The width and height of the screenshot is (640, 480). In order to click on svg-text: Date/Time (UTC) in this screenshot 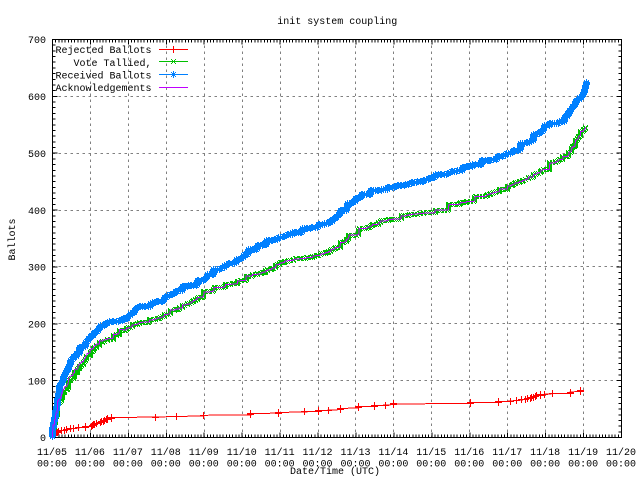, I will do `click(335, 472)`.